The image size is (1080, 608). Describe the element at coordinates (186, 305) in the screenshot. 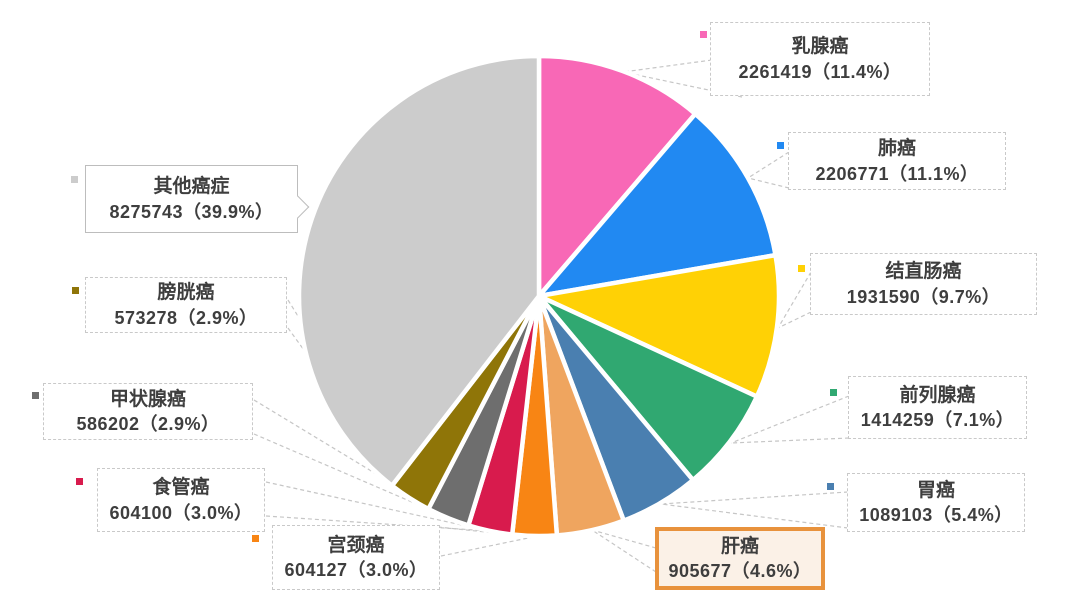

I see `label-box-bladder-cancer: 膀胱癌 573278（2.9%）` at that location.